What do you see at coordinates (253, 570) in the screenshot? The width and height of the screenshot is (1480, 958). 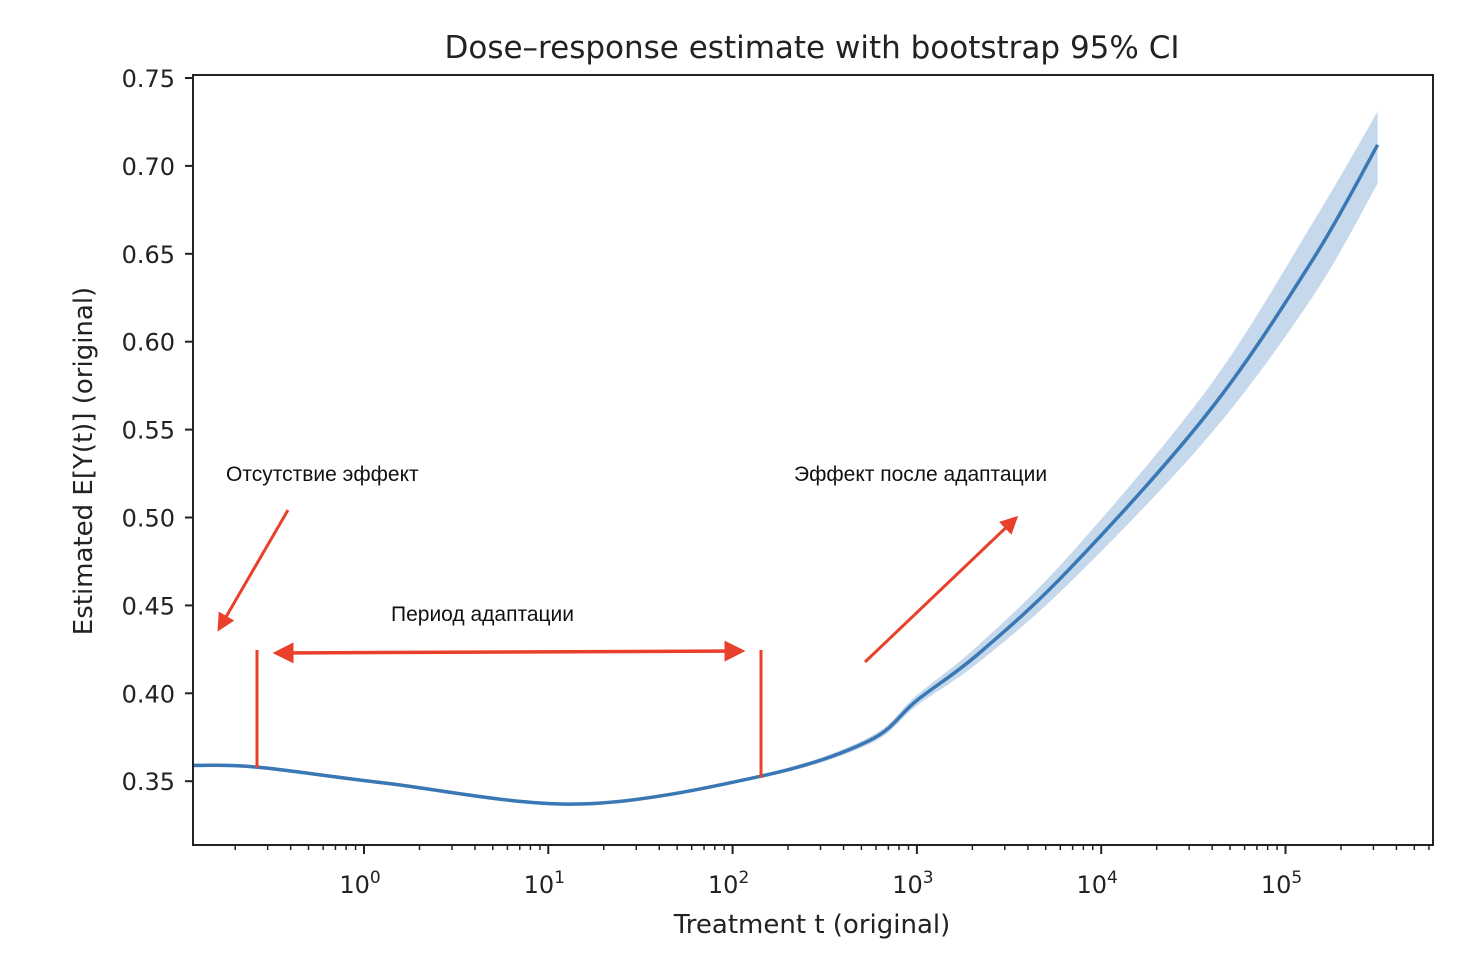 I see `no-effect-arrow` at bounding box center [253, 570].